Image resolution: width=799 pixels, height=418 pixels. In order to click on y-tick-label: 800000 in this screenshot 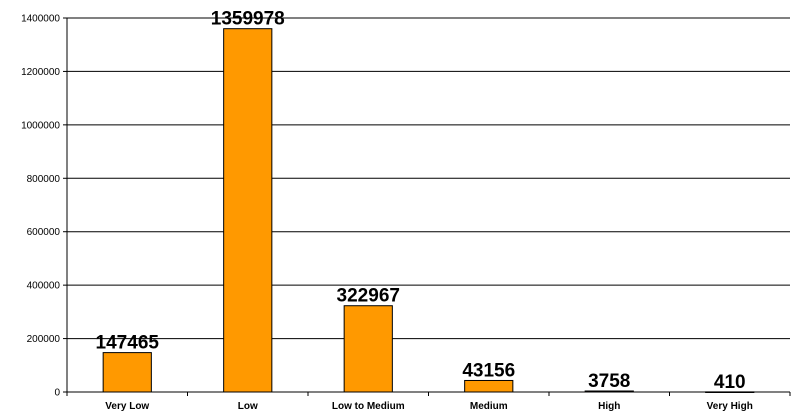, I will do `click(44, 179)`.